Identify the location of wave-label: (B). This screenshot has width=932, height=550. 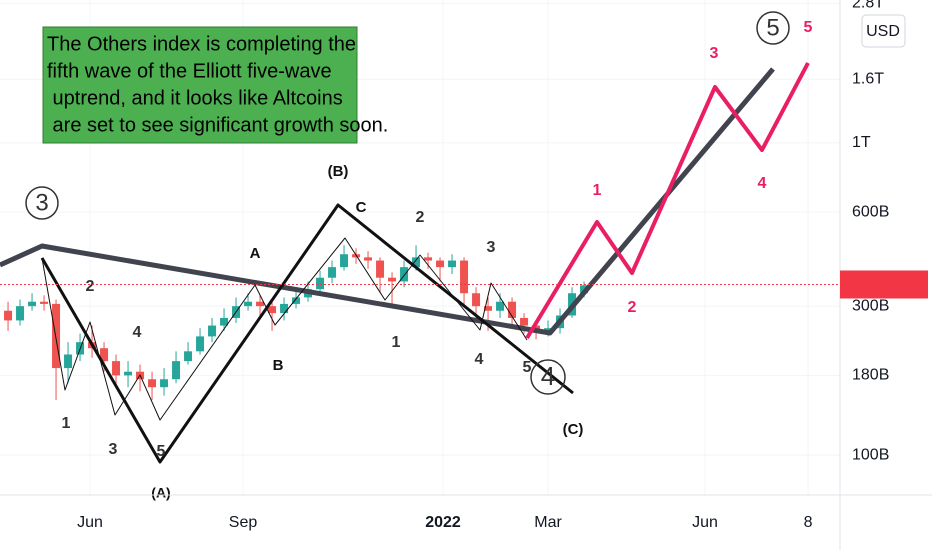
(338, 171).